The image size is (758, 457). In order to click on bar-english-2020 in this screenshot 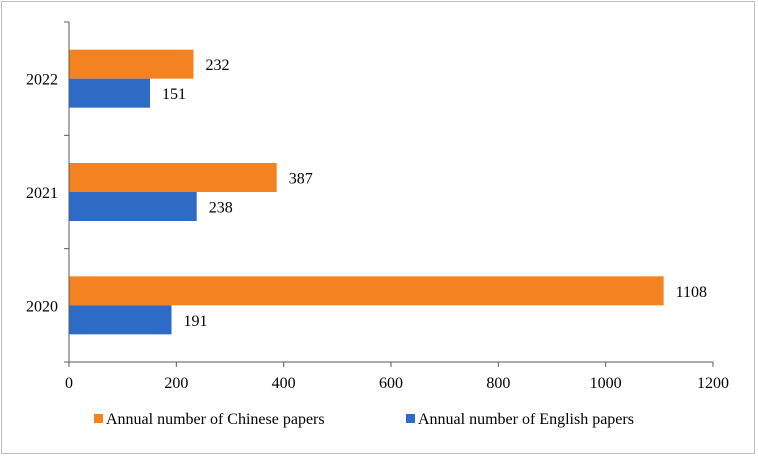, I will do `click(120, 320)`.